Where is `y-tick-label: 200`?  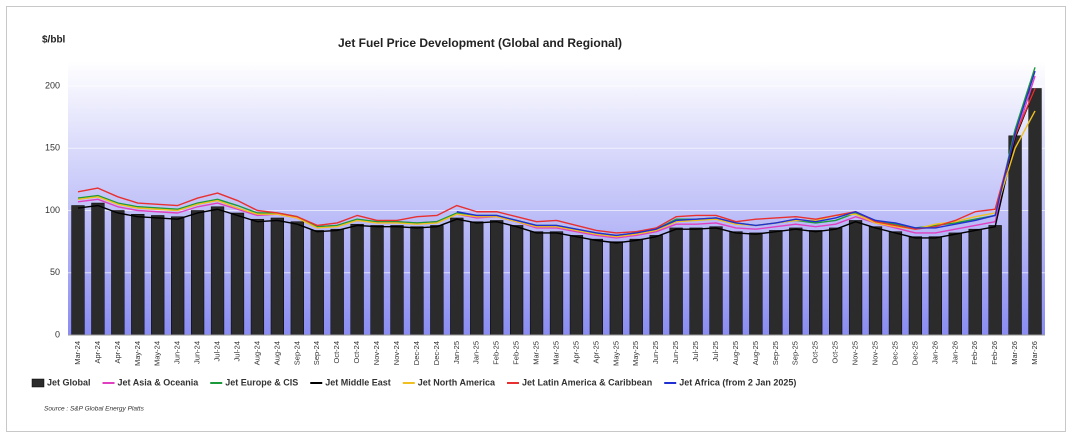
y-tick-label: 200 is located at coordinates (52, 85).